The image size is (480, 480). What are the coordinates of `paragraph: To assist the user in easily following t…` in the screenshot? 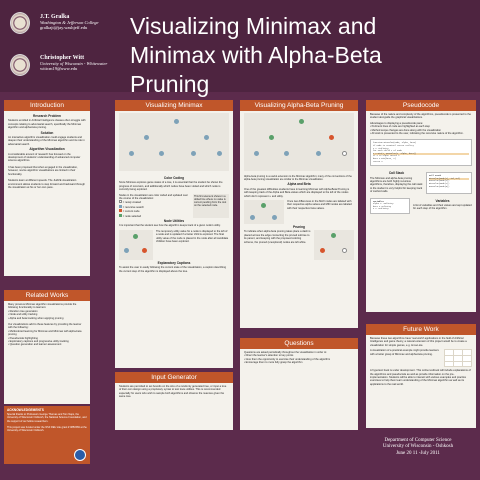 It's located at (173, 269).